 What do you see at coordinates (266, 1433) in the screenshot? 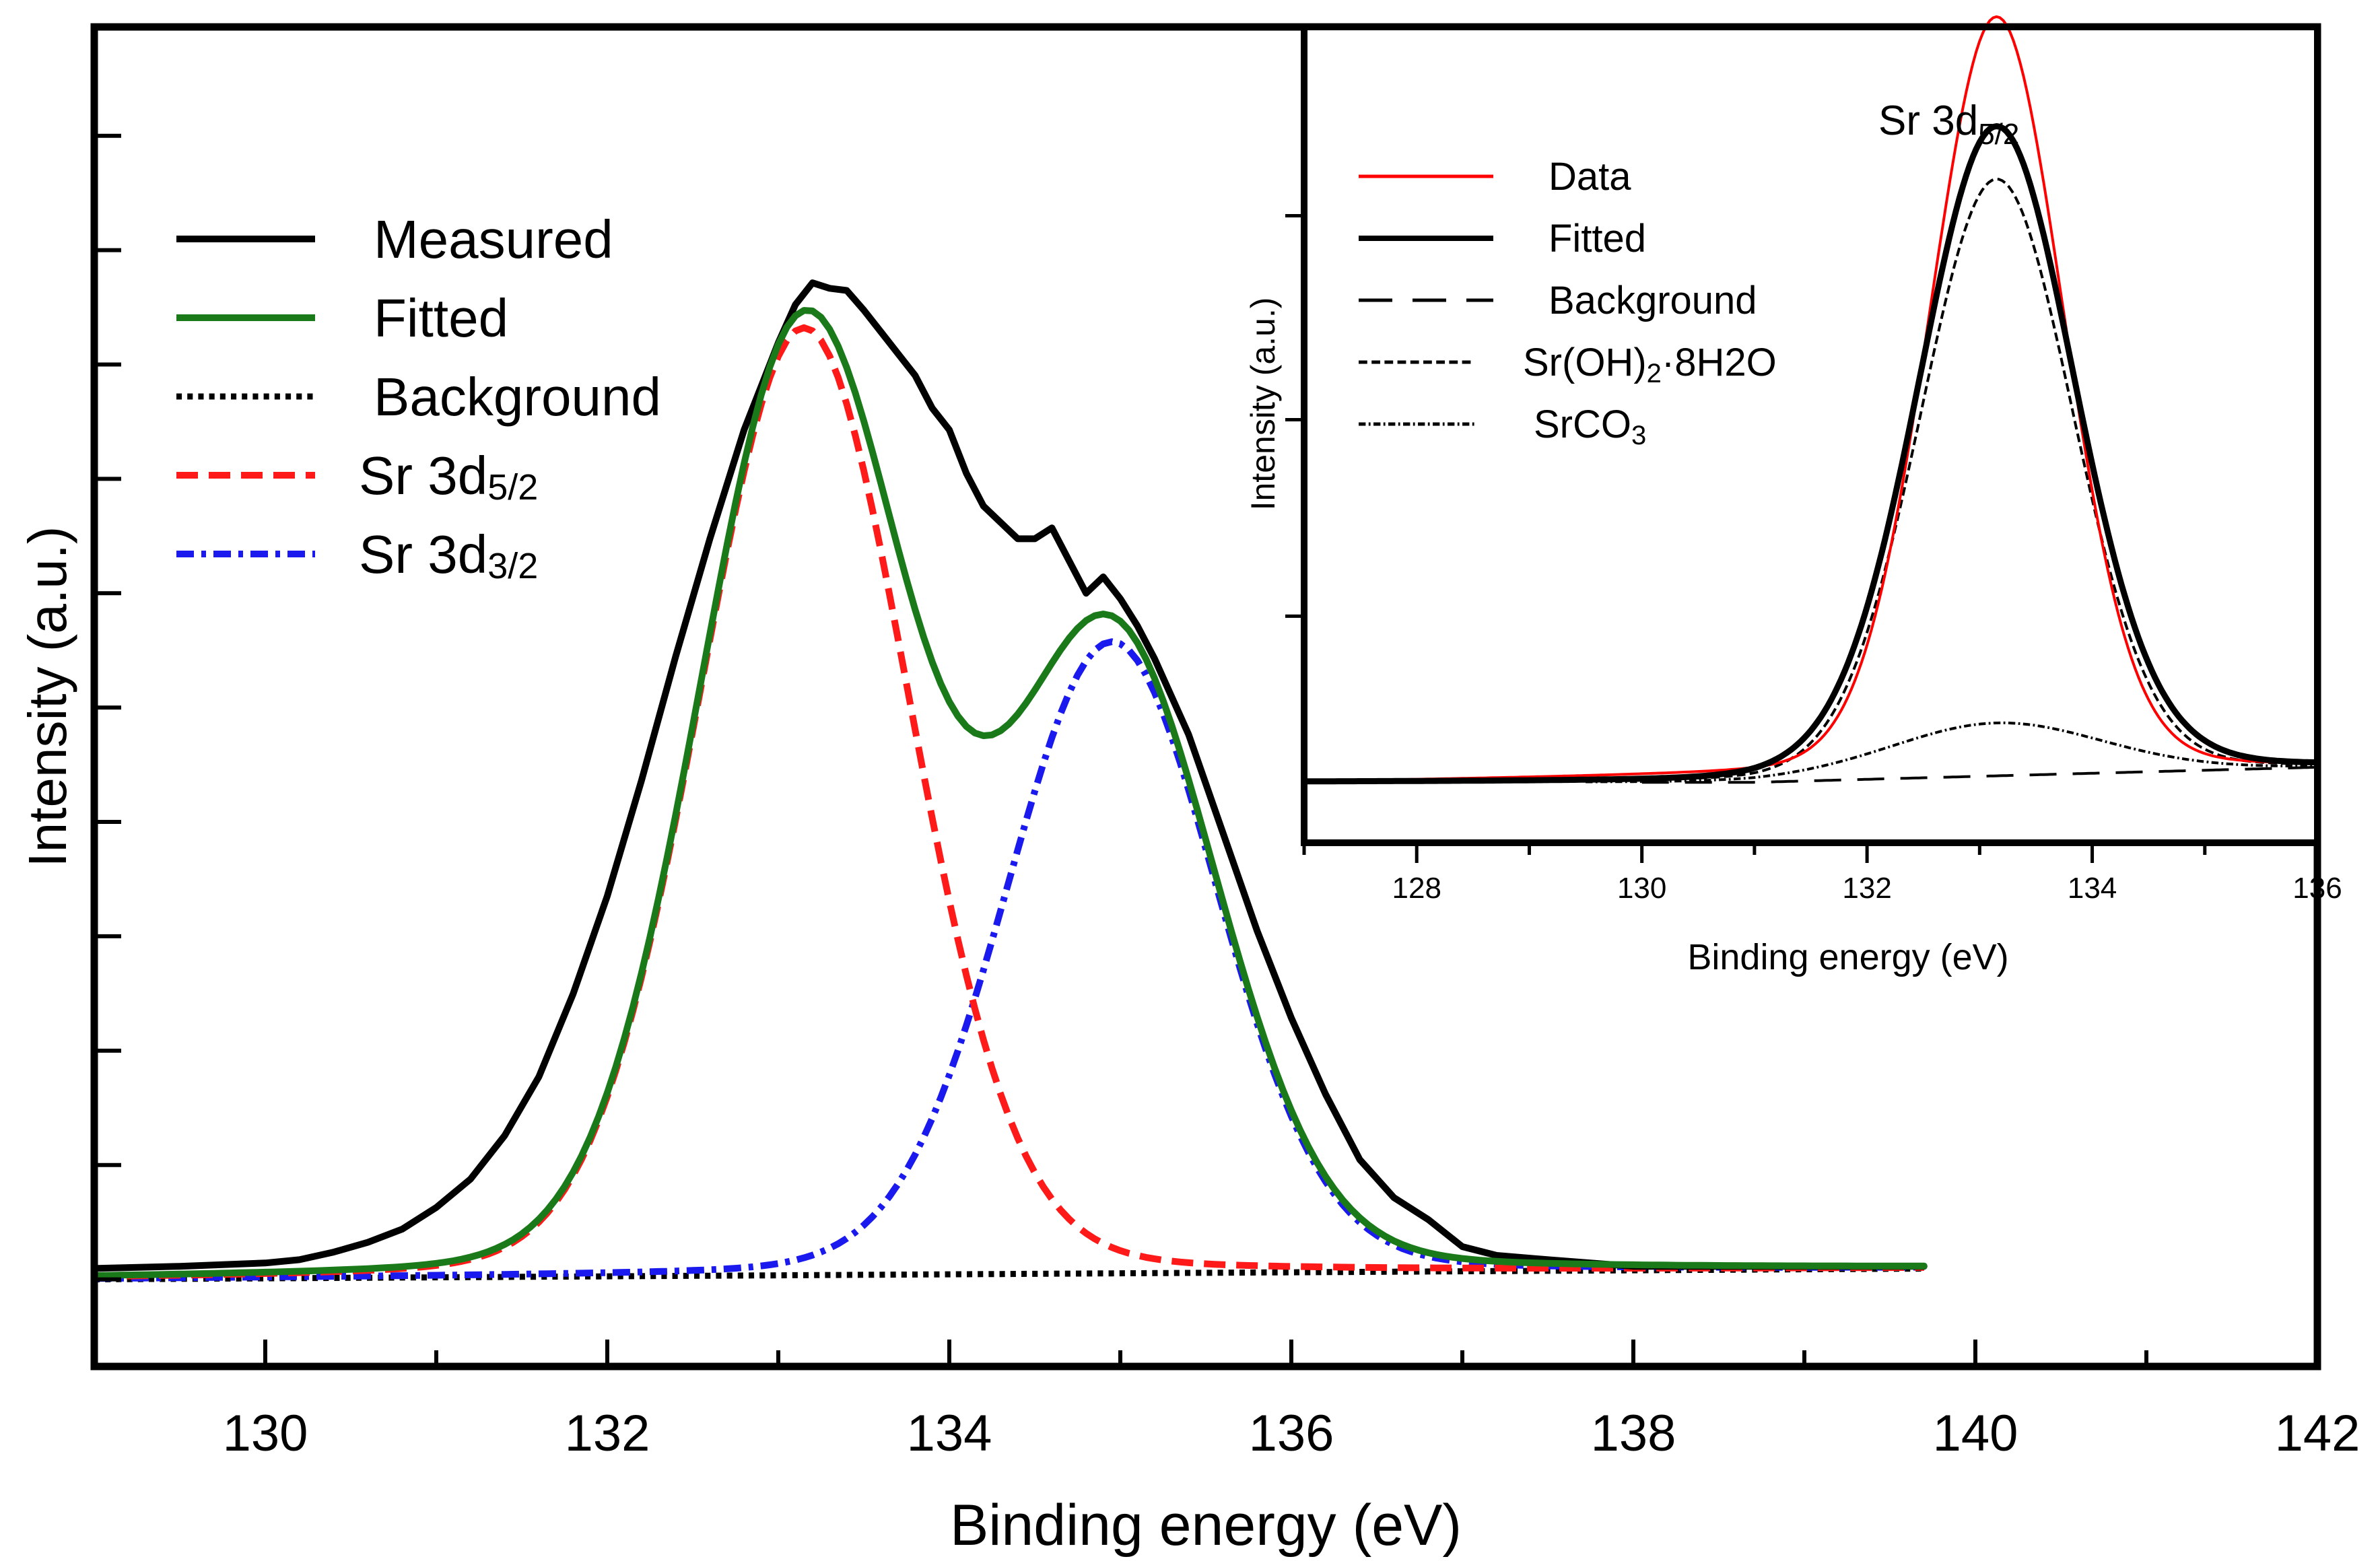
I see `x-tick-label: 130` at bounding box center [266, 1433].